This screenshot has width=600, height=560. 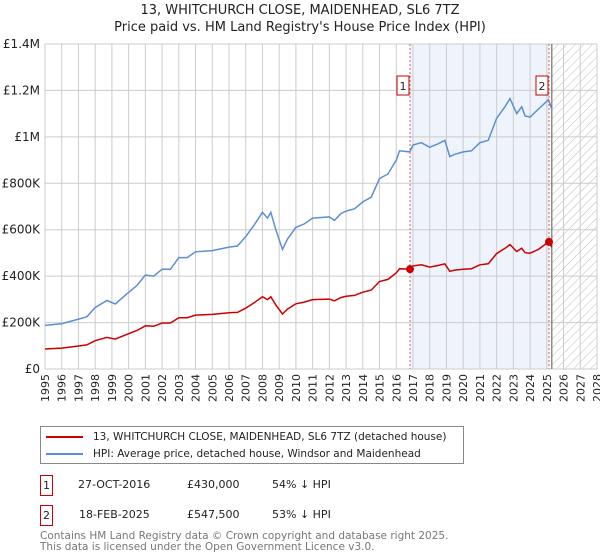 What do you see at coordinates (179, 388) in the screenshot?
I see `x-tick-label: 2003` at bounding box center [179, 388].